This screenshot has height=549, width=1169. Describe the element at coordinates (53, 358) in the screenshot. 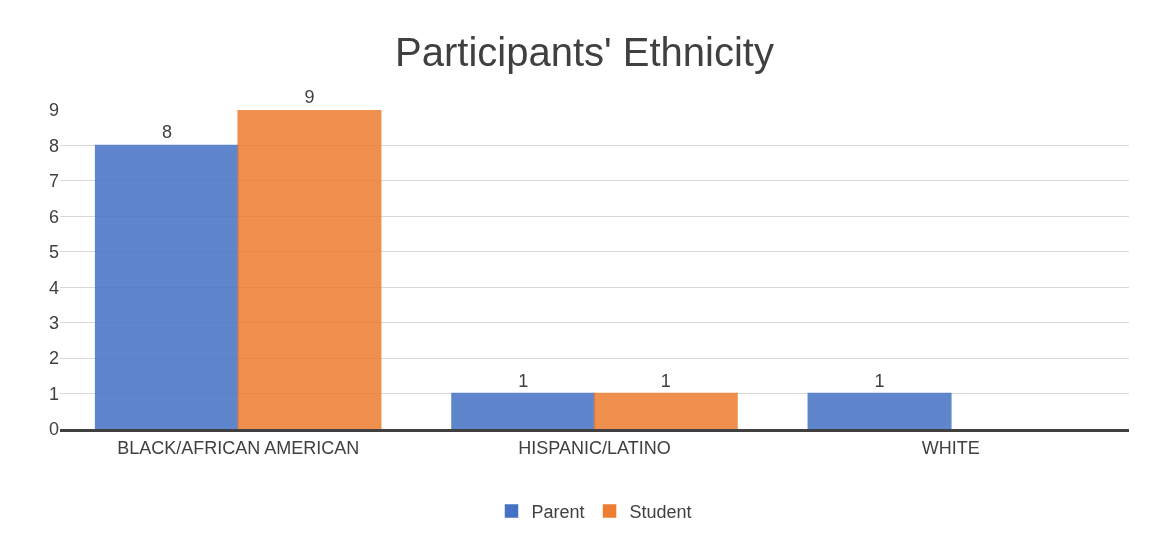

I see `y-tick-label: 2` at that location.